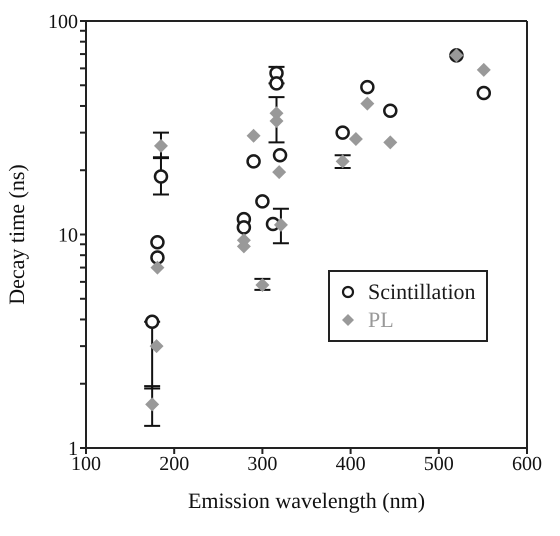 This screenshot has width=560, height=536. What do you see at coordinates (381, 320) in the screenshot?
I see `legend-label: PL` at bounding box center [381, 320].